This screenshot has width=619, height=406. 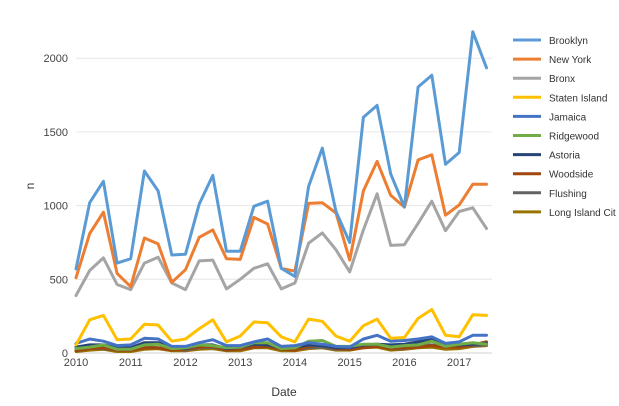 What do you see at coordinates (565, 156) in the screenshot?
I see `legend-label: Astoria` at bounding box center [565, 156].